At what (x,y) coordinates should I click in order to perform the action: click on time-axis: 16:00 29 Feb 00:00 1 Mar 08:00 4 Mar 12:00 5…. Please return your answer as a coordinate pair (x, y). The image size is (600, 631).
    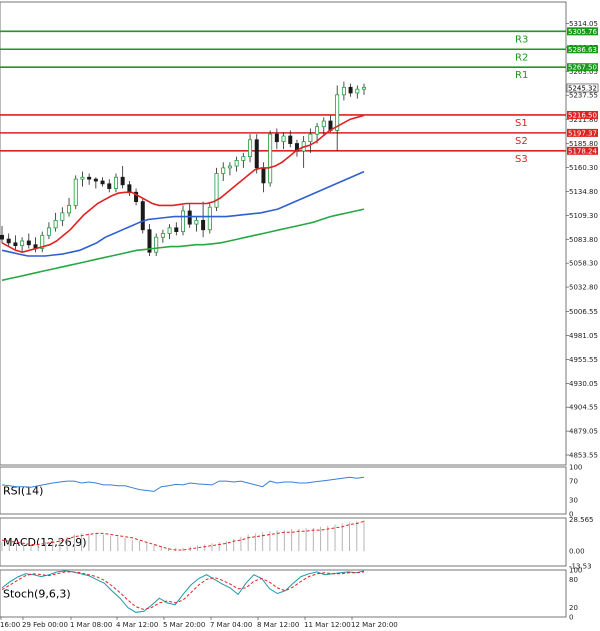
    Looking at the image, I should click on (199, 623).